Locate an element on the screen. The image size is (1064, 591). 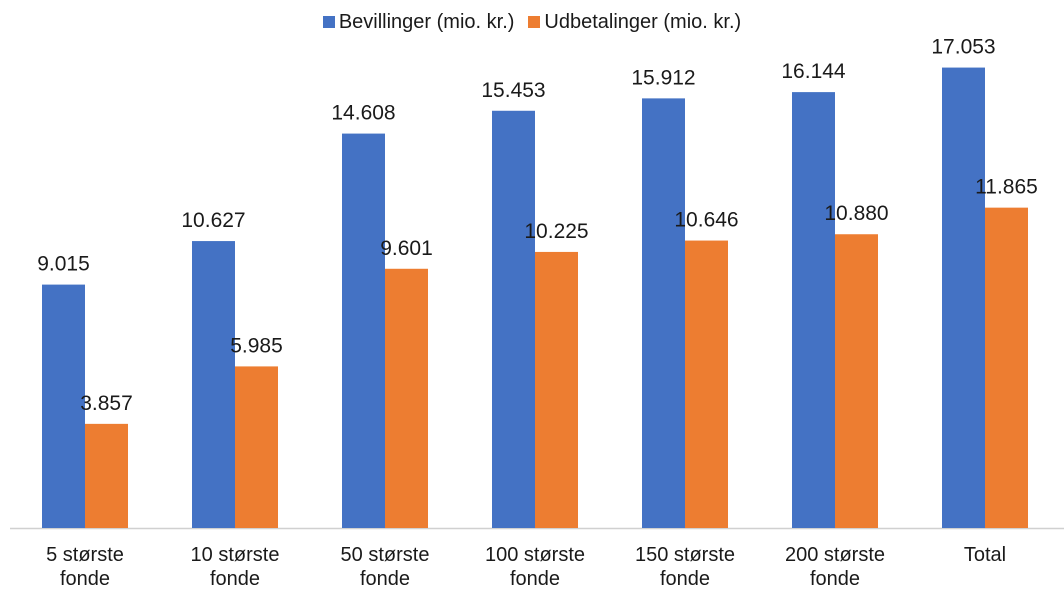
data-label-udbetalinger: 11.865 is located at coordinates (1006, 187).